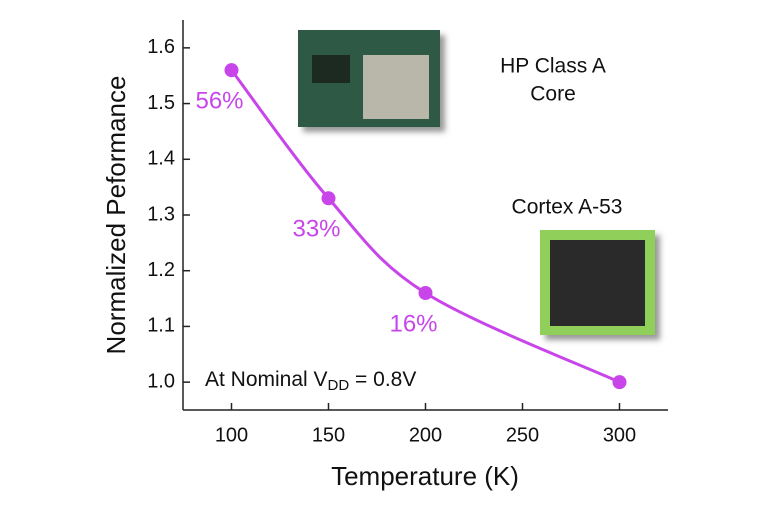 This screenshot has width=776, height=517. Describe the element at coordinates (425, 476) in the screenshot. I see `x-axis-label: Temperature (K)` at that location.